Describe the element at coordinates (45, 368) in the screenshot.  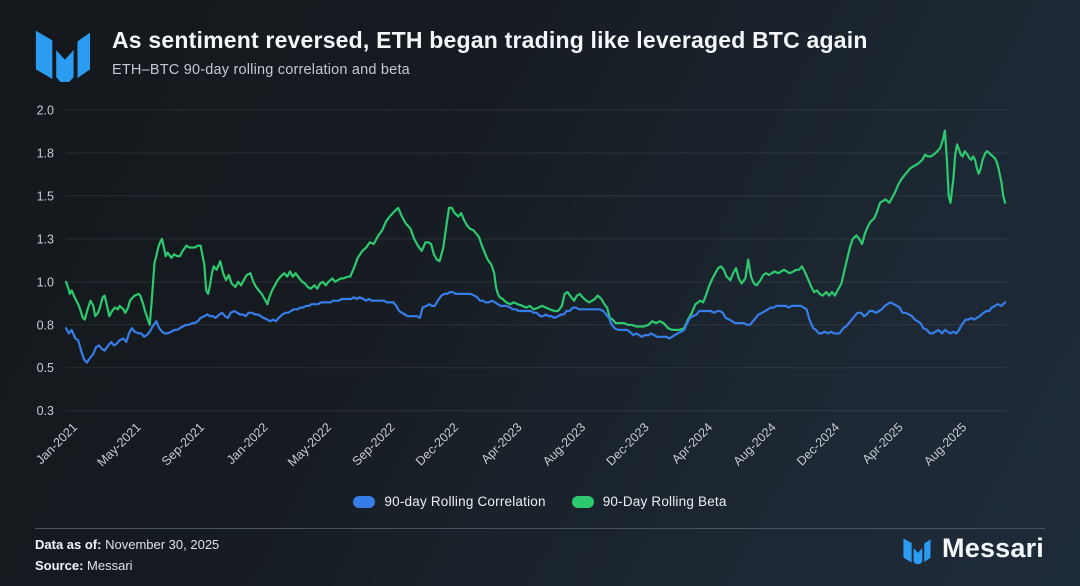
I see `svg-text: 0.5` at that location.